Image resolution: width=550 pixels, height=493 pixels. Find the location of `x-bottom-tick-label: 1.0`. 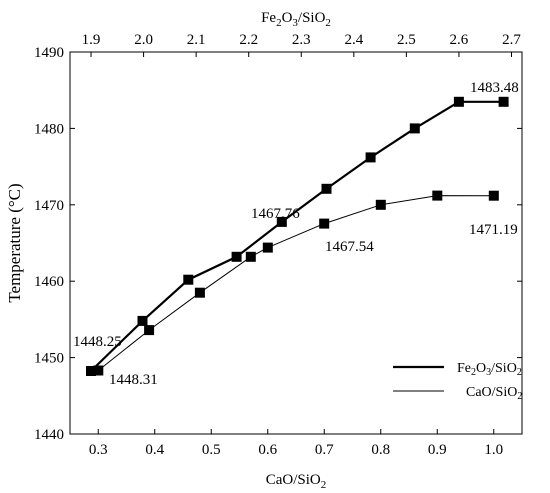

x-bottom-tick-label: 1.0 is located at coordinates (493, 450).